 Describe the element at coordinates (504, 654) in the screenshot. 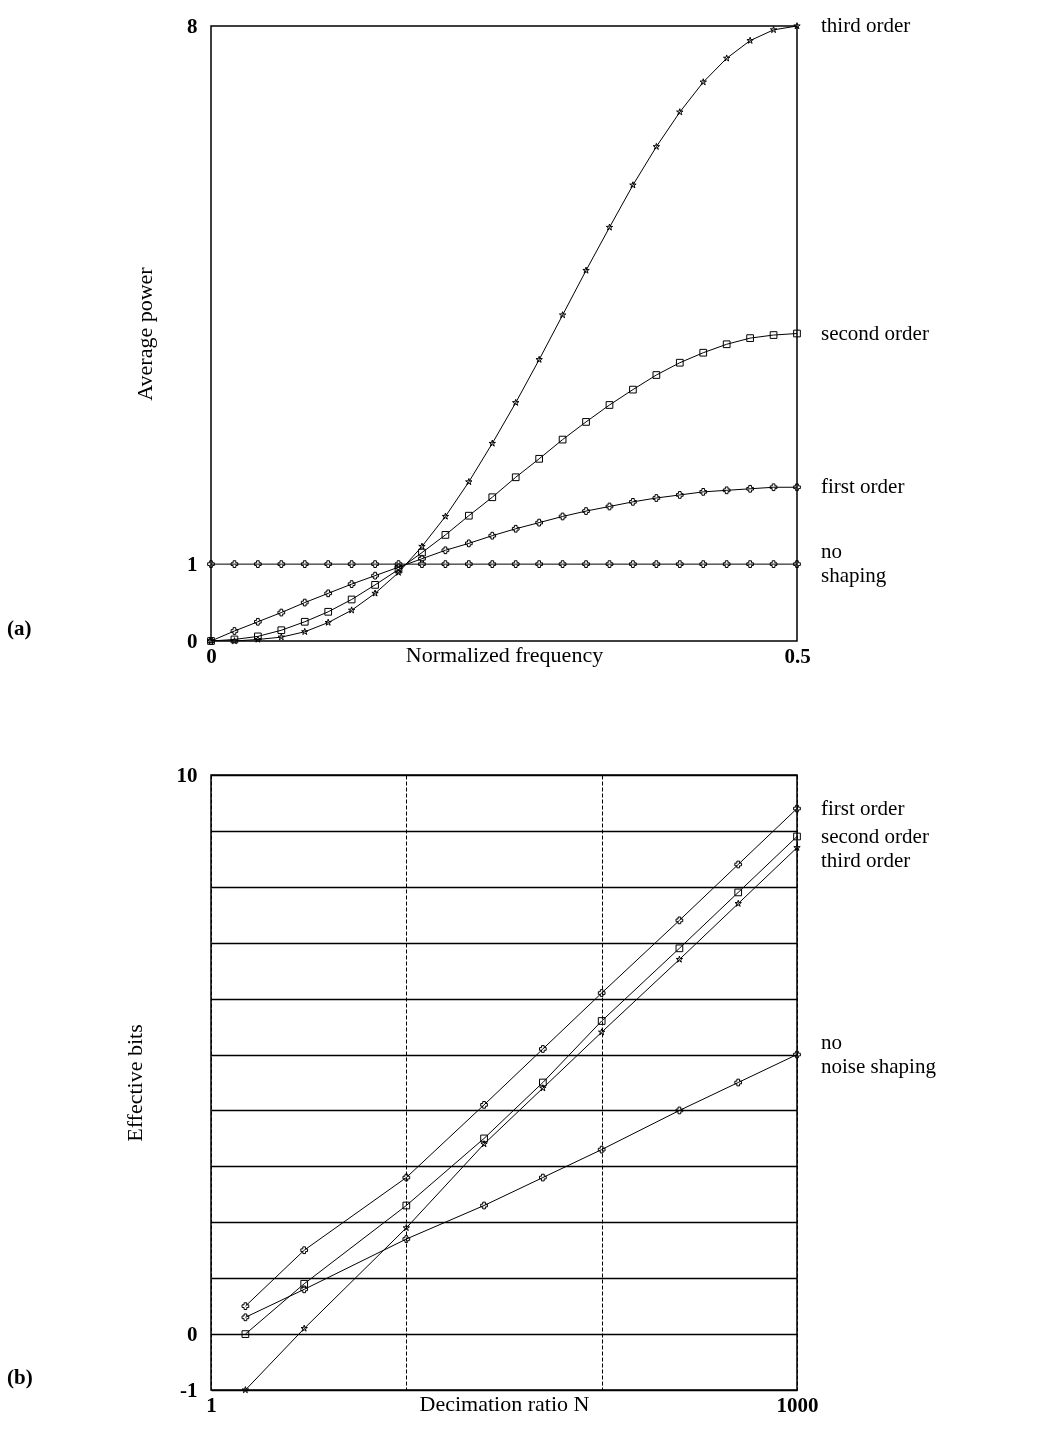

I see `x-axis-title: Normalized frequency` at that location.